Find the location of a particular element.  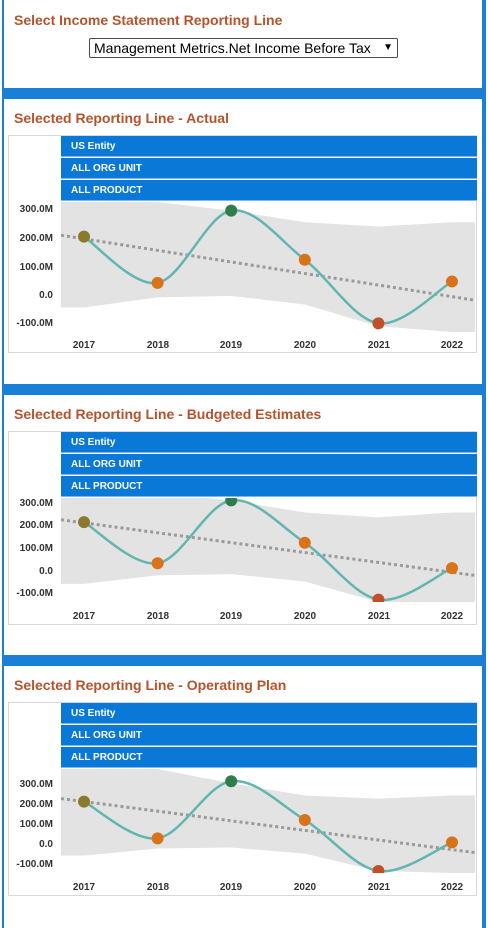

reporting-line-select-value: Management Metrics.Net Income Before Tax is located at coordinates (232, 48).